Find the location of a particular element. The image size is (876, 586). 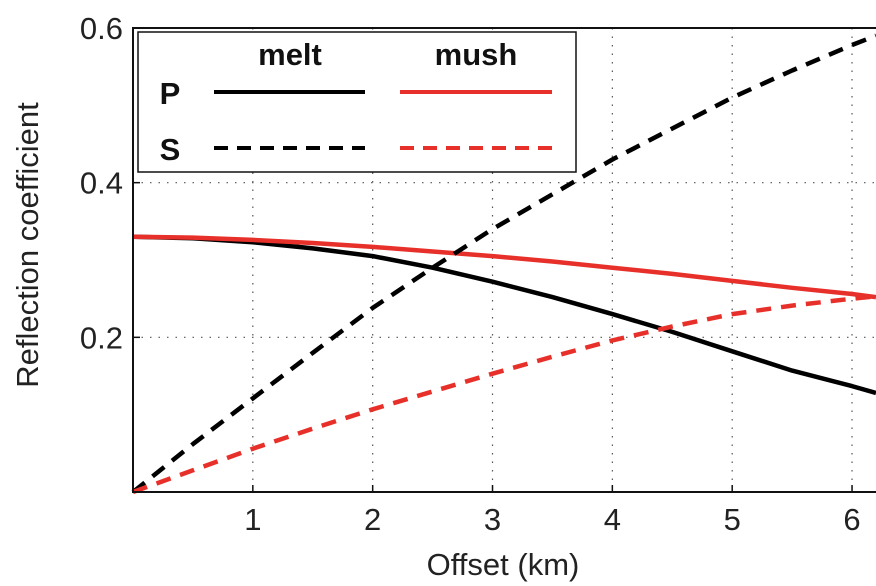

y-tick-label: 0.4 is located at coordinates (101, 183).